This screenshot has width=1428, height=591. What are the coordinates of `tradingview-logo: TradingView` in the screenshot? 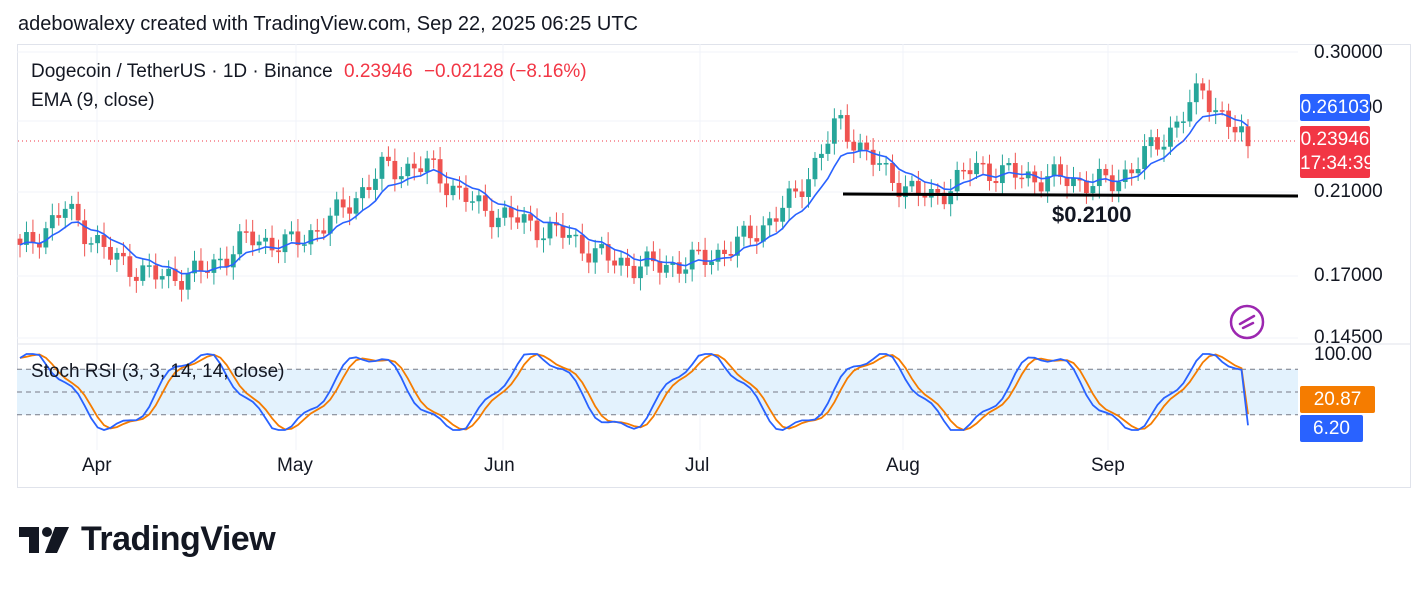 It's located at (147, 539).